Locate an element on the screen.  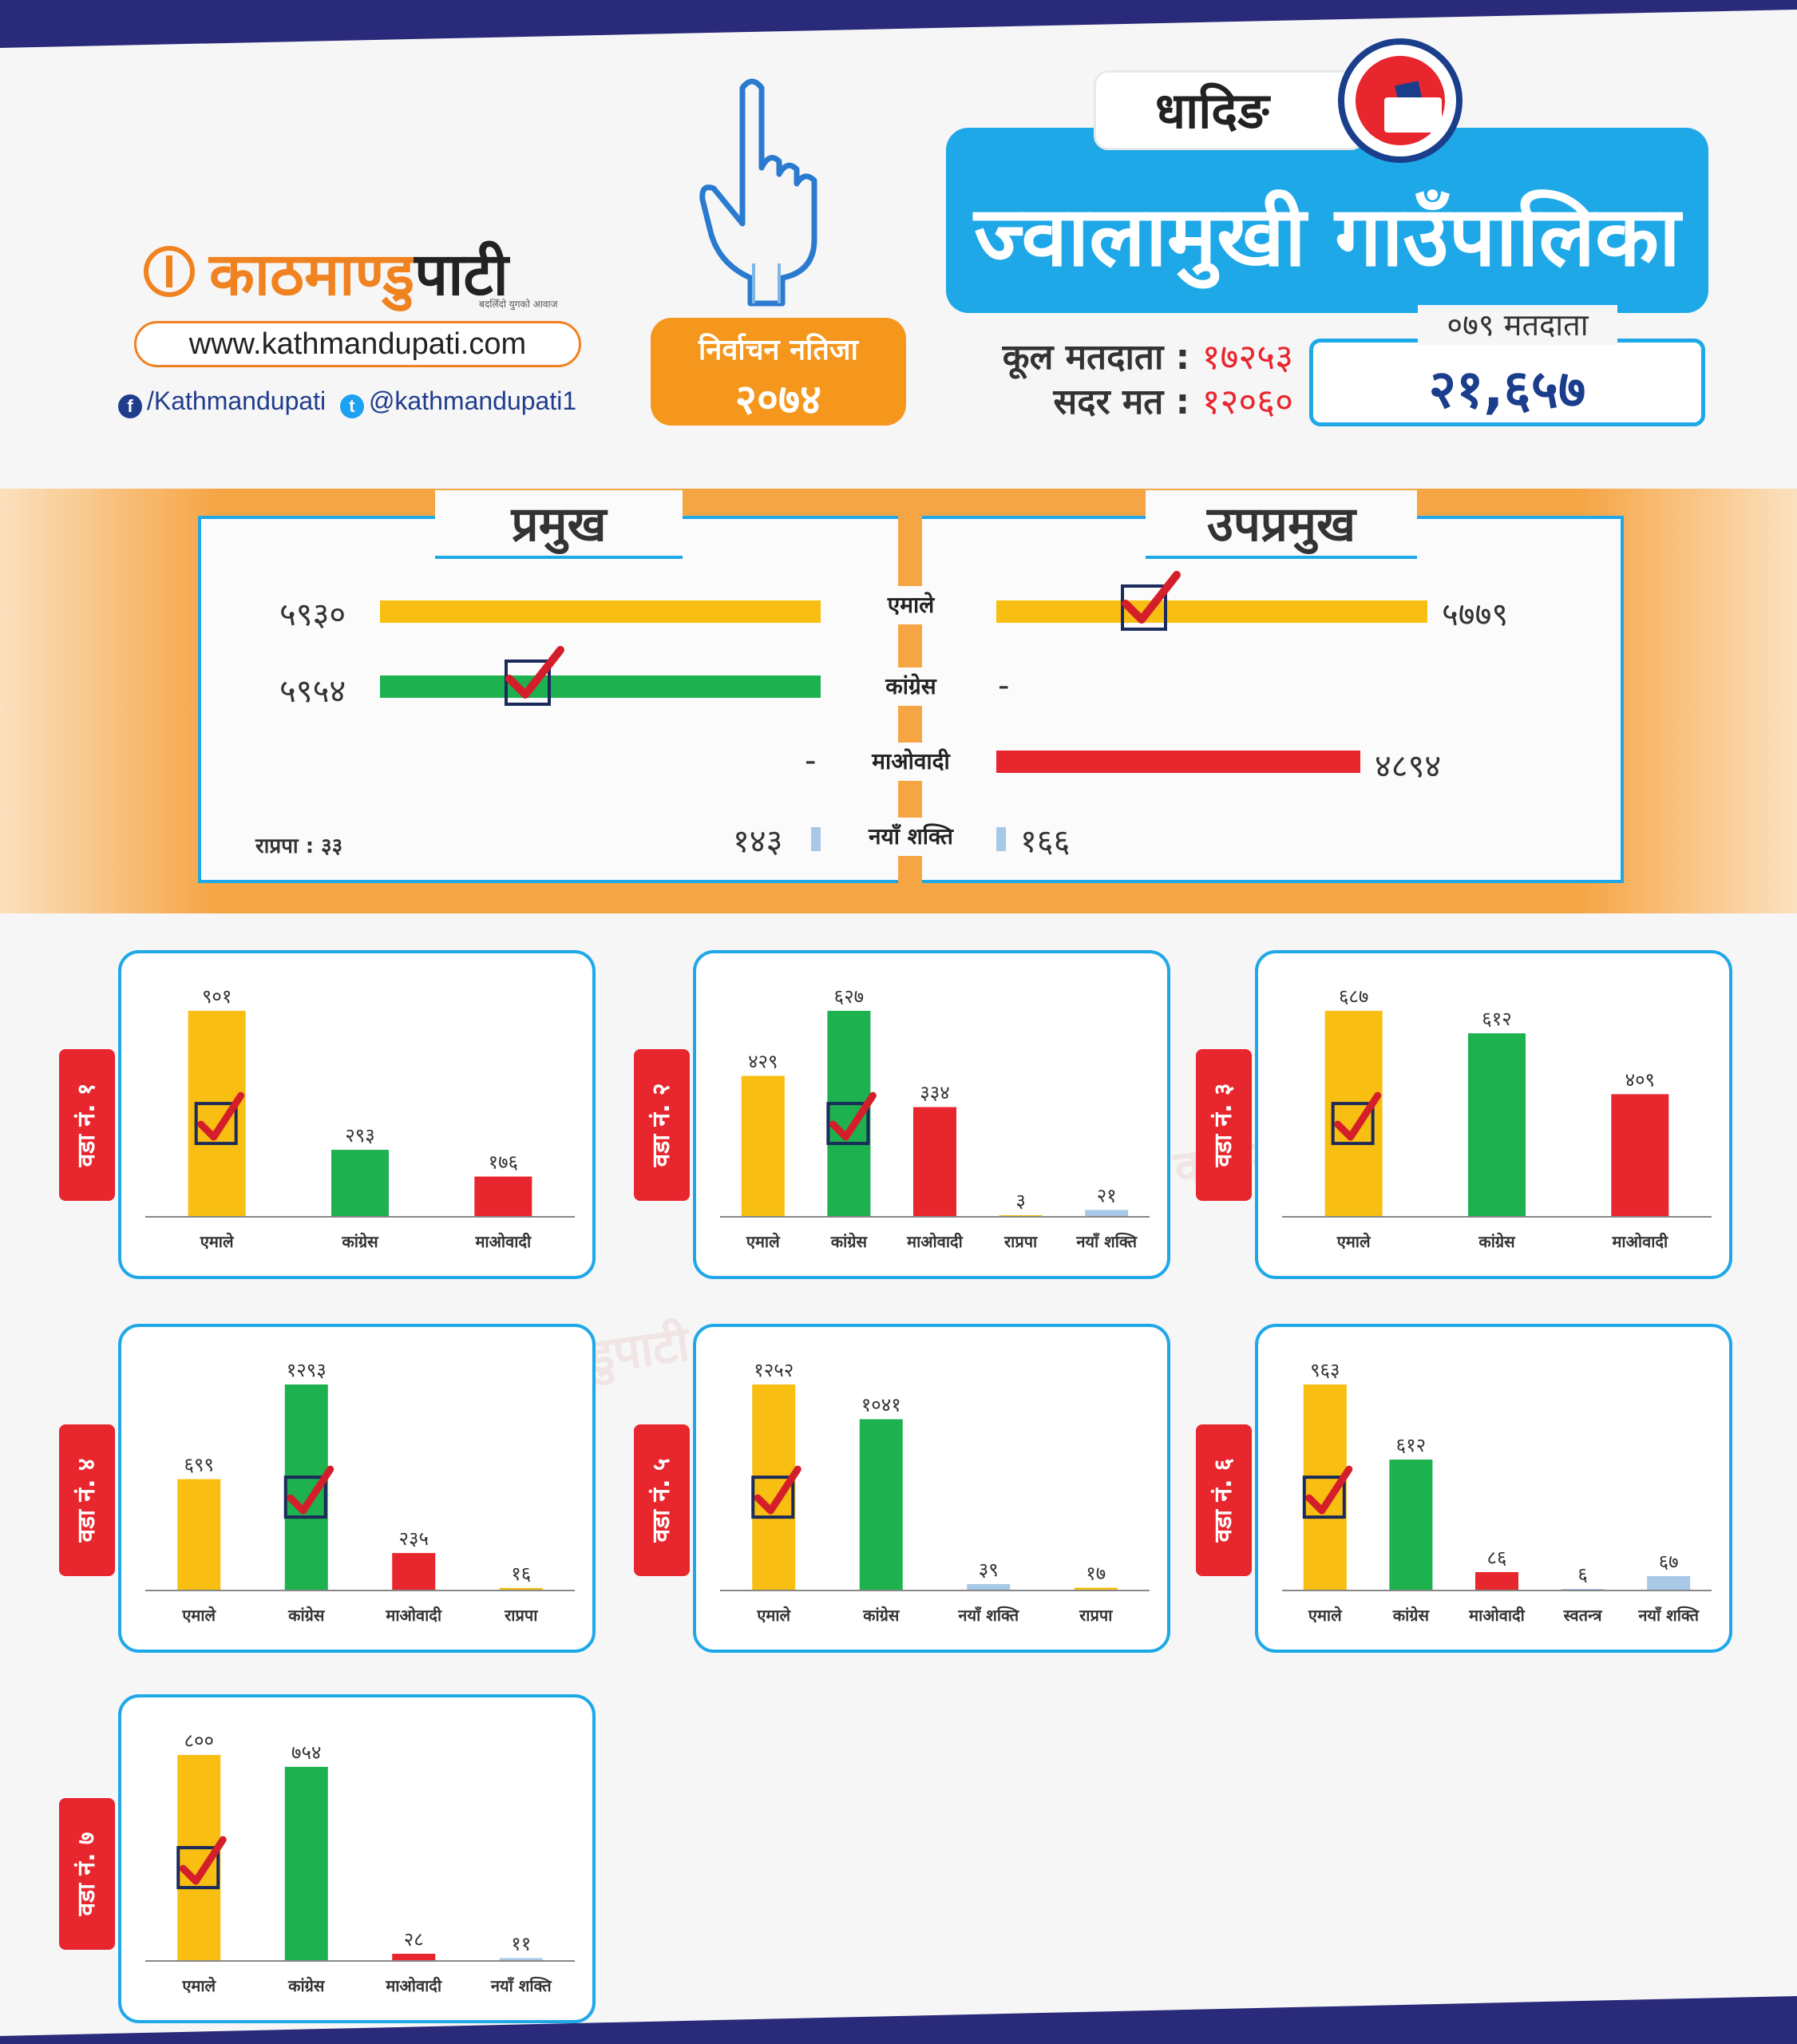
ward-card: ६९९ एमाले १२९३ कांग्रेस २३५ माओवादी १६ राप्रपा is located at coordinates (357, 1488).